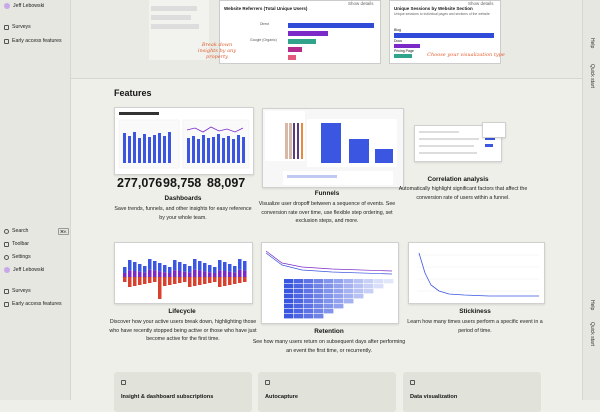 This screenshot has height=412, width=600. I want to click on hero-placeholder, so click(179, 30).